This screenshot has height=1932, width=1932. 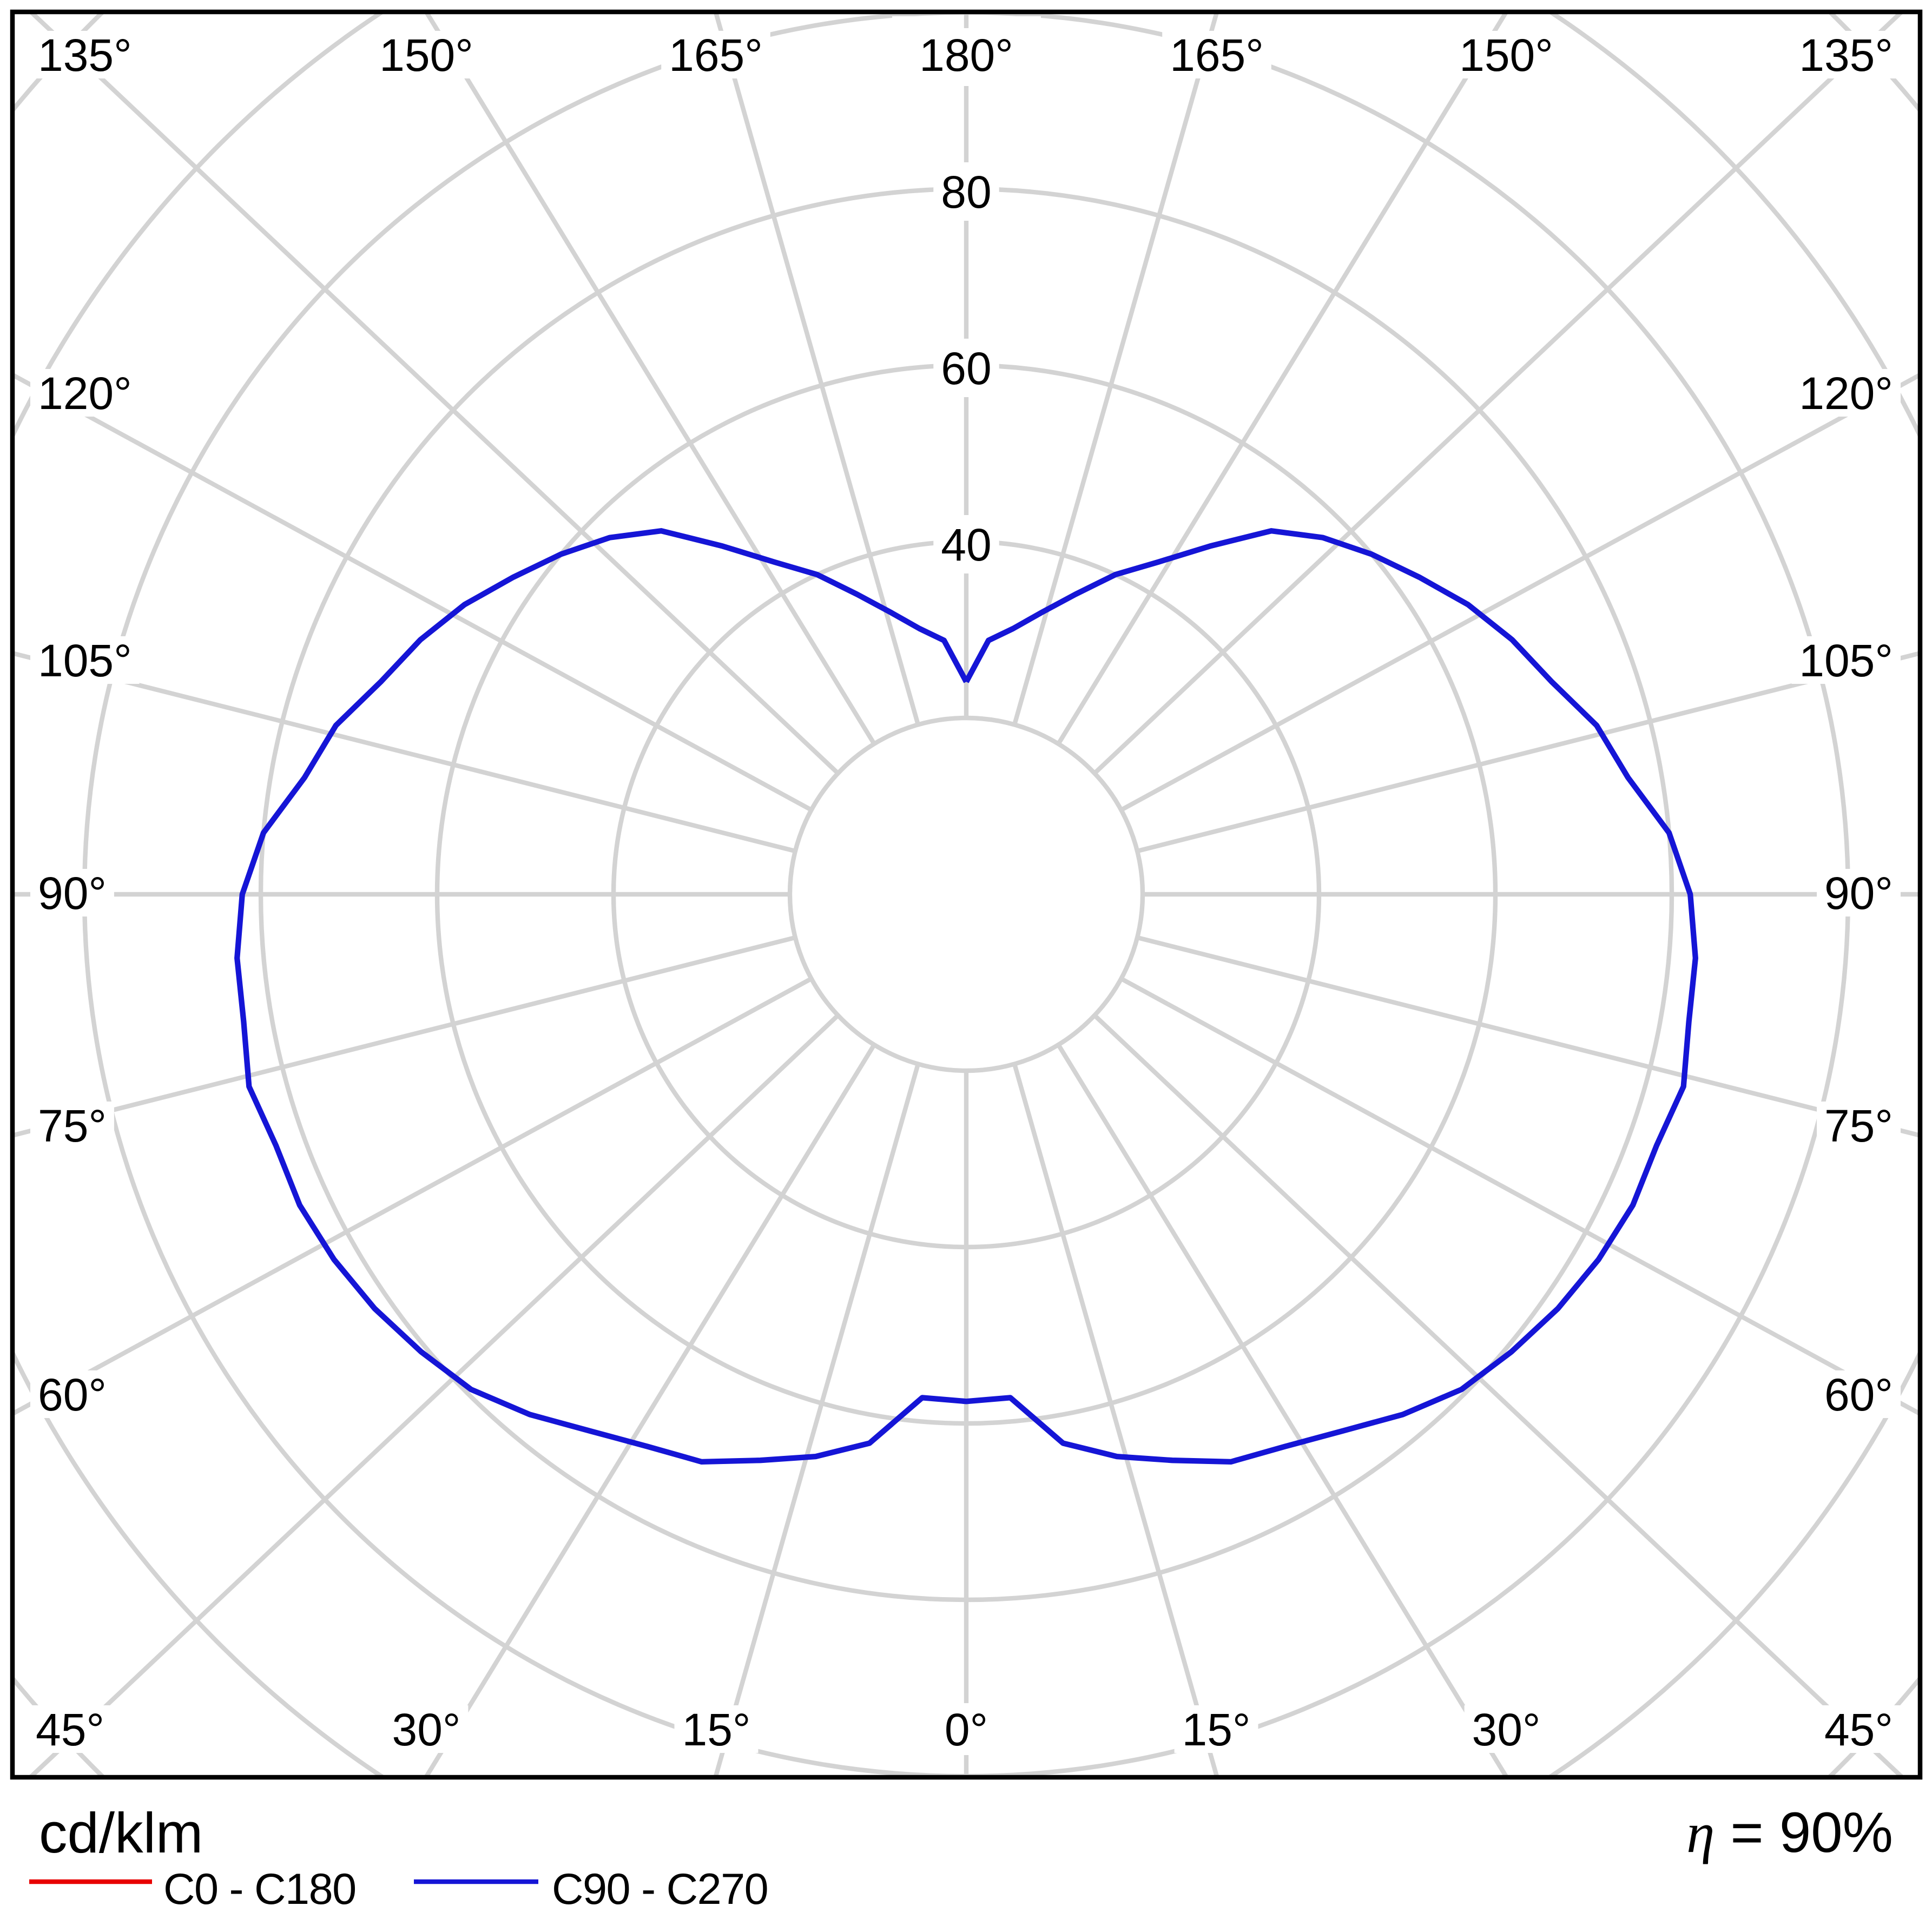 I want to click on svg-text: 40, so click(x=966, y=544).